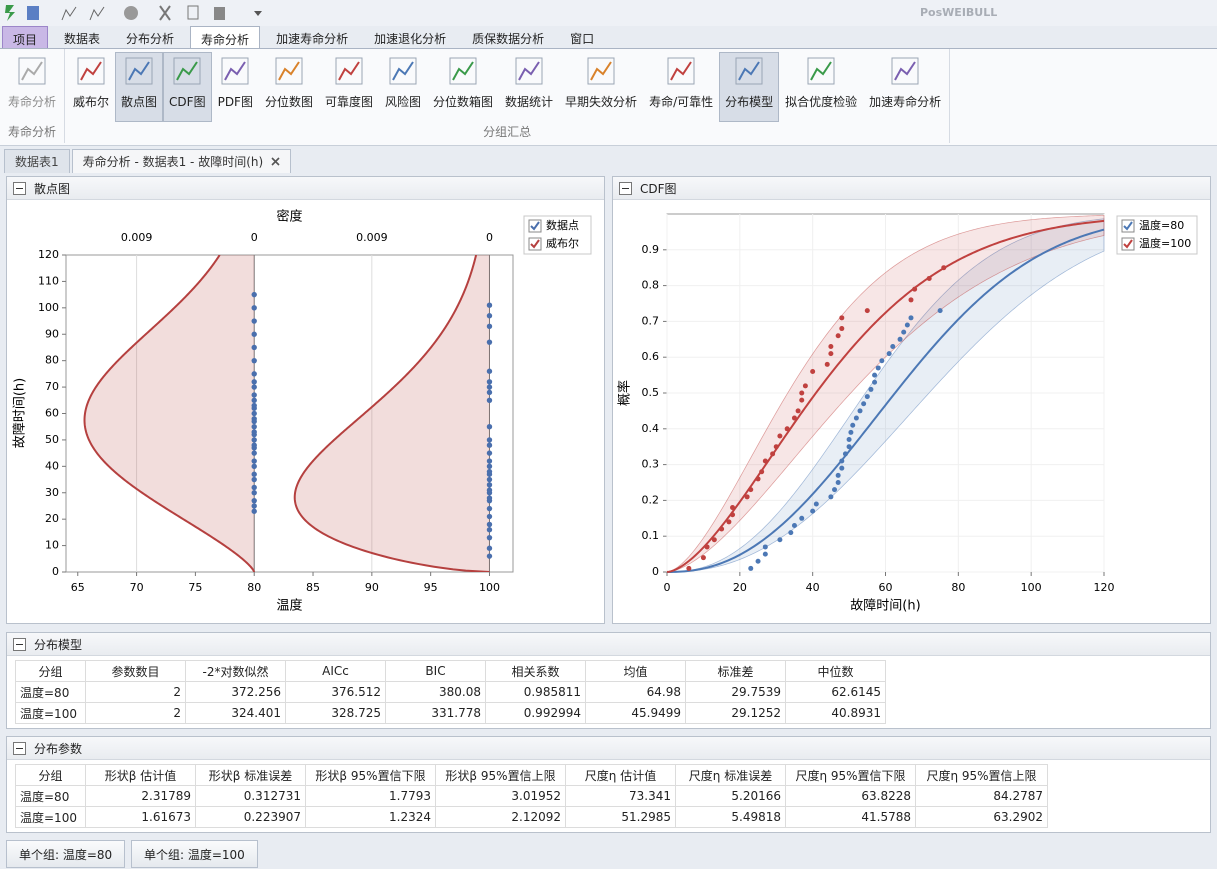 The image size is (1217, 869). What do you see at coordinates (37, 161) in the screenshot?
I see `document-tab: 数据表1` at bounding box center [37, 161].